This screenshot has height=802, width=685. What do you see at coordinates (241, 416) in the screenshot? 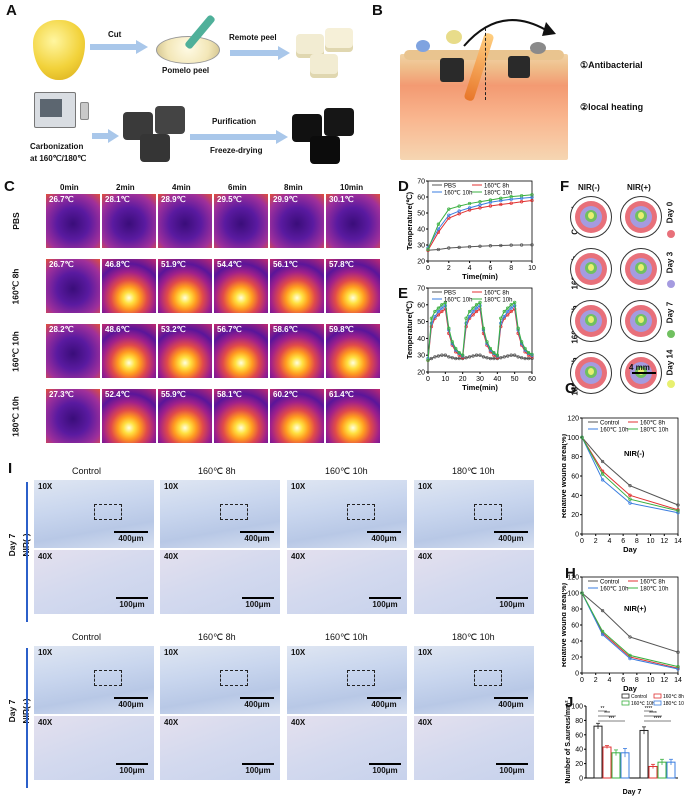
I see `thermal-image: 58.1℃` at bounding box center [241, 416].